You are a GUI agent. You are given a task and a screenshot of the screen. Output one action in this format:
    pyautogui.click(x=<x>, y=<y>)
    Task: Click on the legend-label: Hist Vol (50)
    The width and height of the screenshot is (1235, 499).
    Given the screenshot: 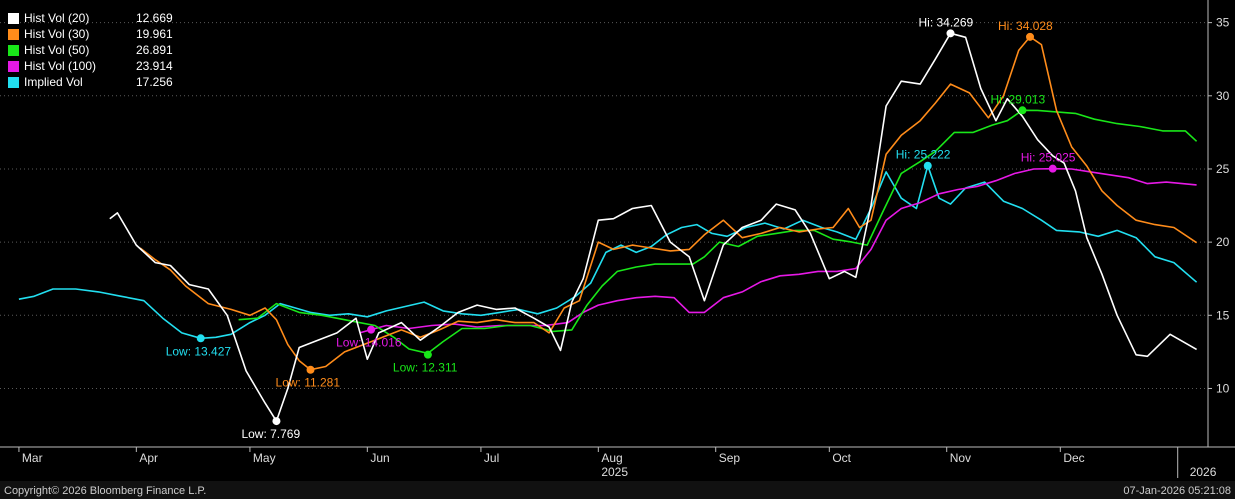 What is the action you would take?
    pyautogui.click(x=57, y=50)
    